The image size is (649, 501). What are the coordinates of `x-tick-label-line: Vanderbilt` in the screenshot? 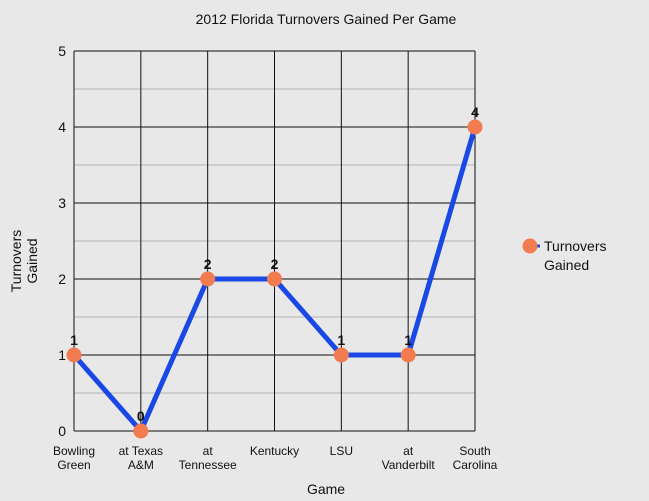 It's located at (409, 465).